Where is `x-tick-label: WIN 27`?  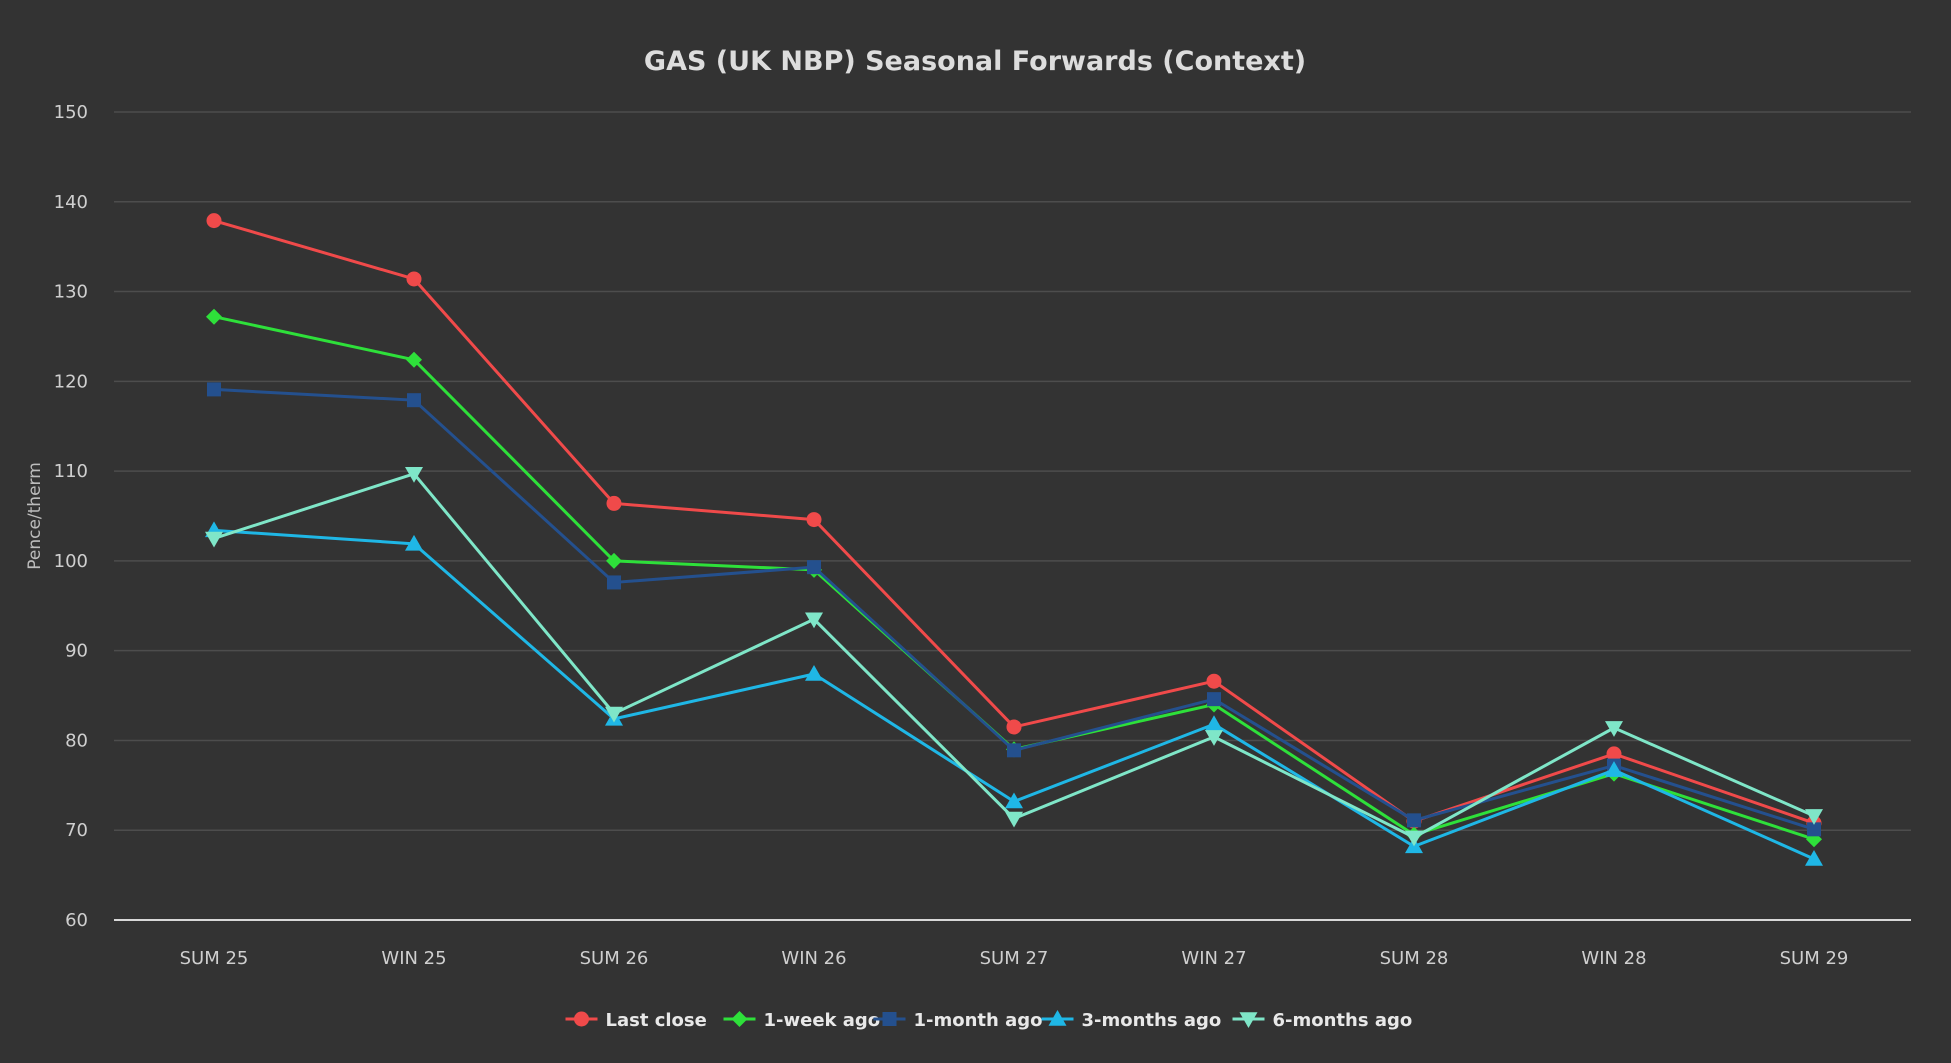
x-tick-label: WIN 27 is located at coordinates (1213, 958).